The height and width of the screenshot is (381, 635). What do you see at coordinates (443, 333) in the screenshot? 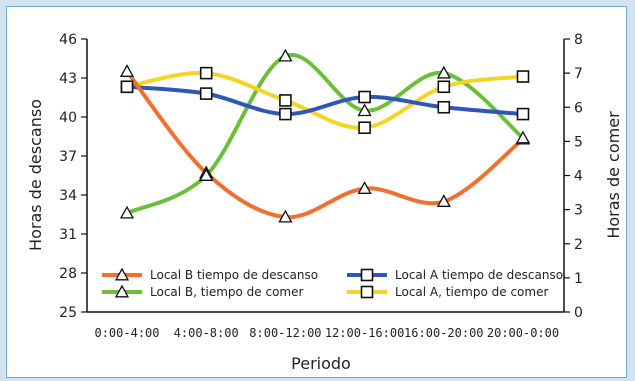
I see `x-tick-label: 16:00-20:00` at bounding box center [443, 333].